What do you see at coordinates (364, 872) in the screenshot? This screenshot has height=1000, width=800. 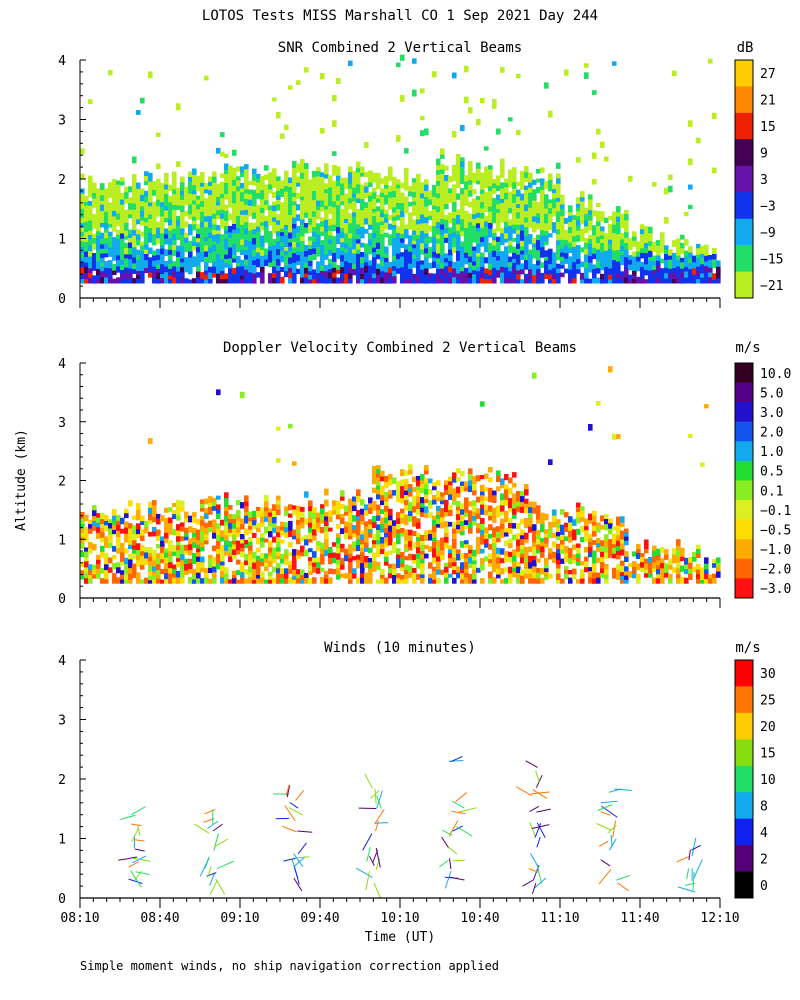 I see `wind-barb` at bounding box center [364, 872].